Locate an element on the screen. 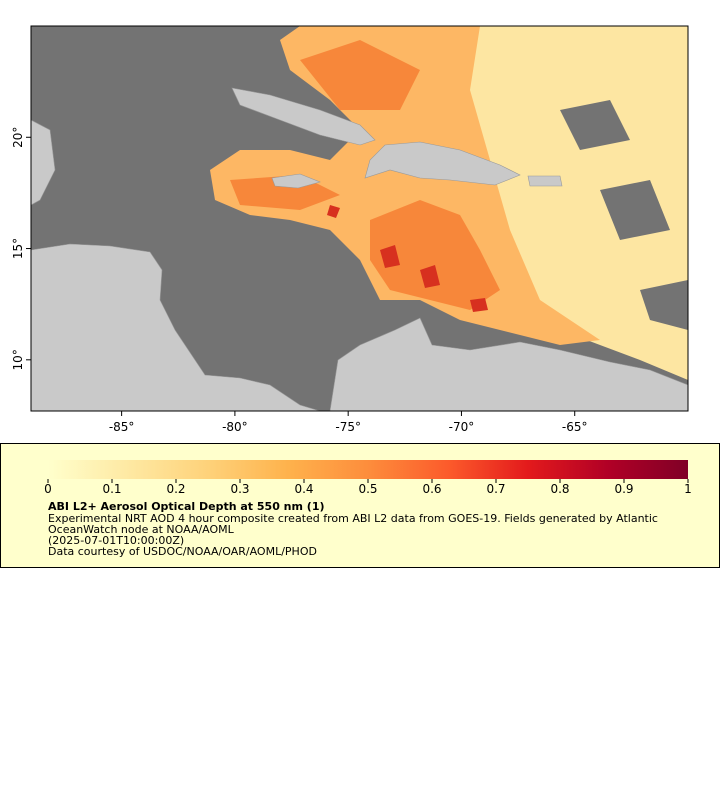  colorbar-tick-label: 0.5 is located at coordinates (367, 489).